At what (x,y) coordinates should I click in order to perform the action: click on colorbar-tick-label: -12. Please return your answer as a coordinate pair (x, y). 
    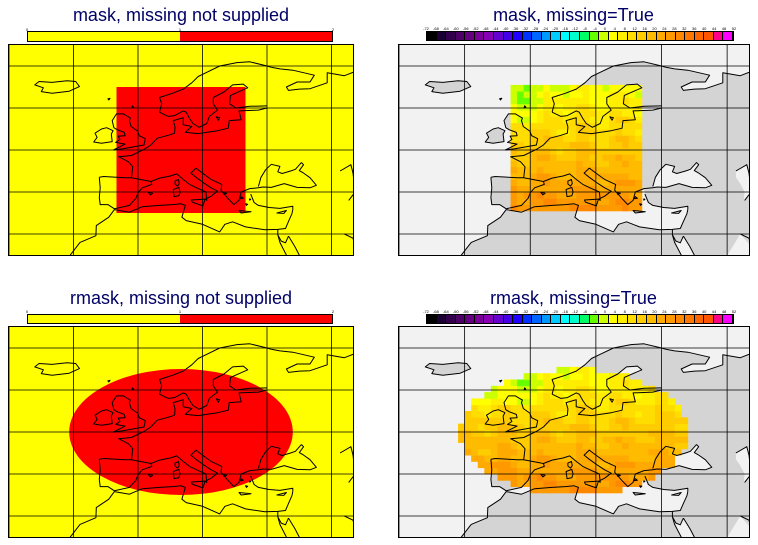
    Looking at the image, I should click on (575, 28).